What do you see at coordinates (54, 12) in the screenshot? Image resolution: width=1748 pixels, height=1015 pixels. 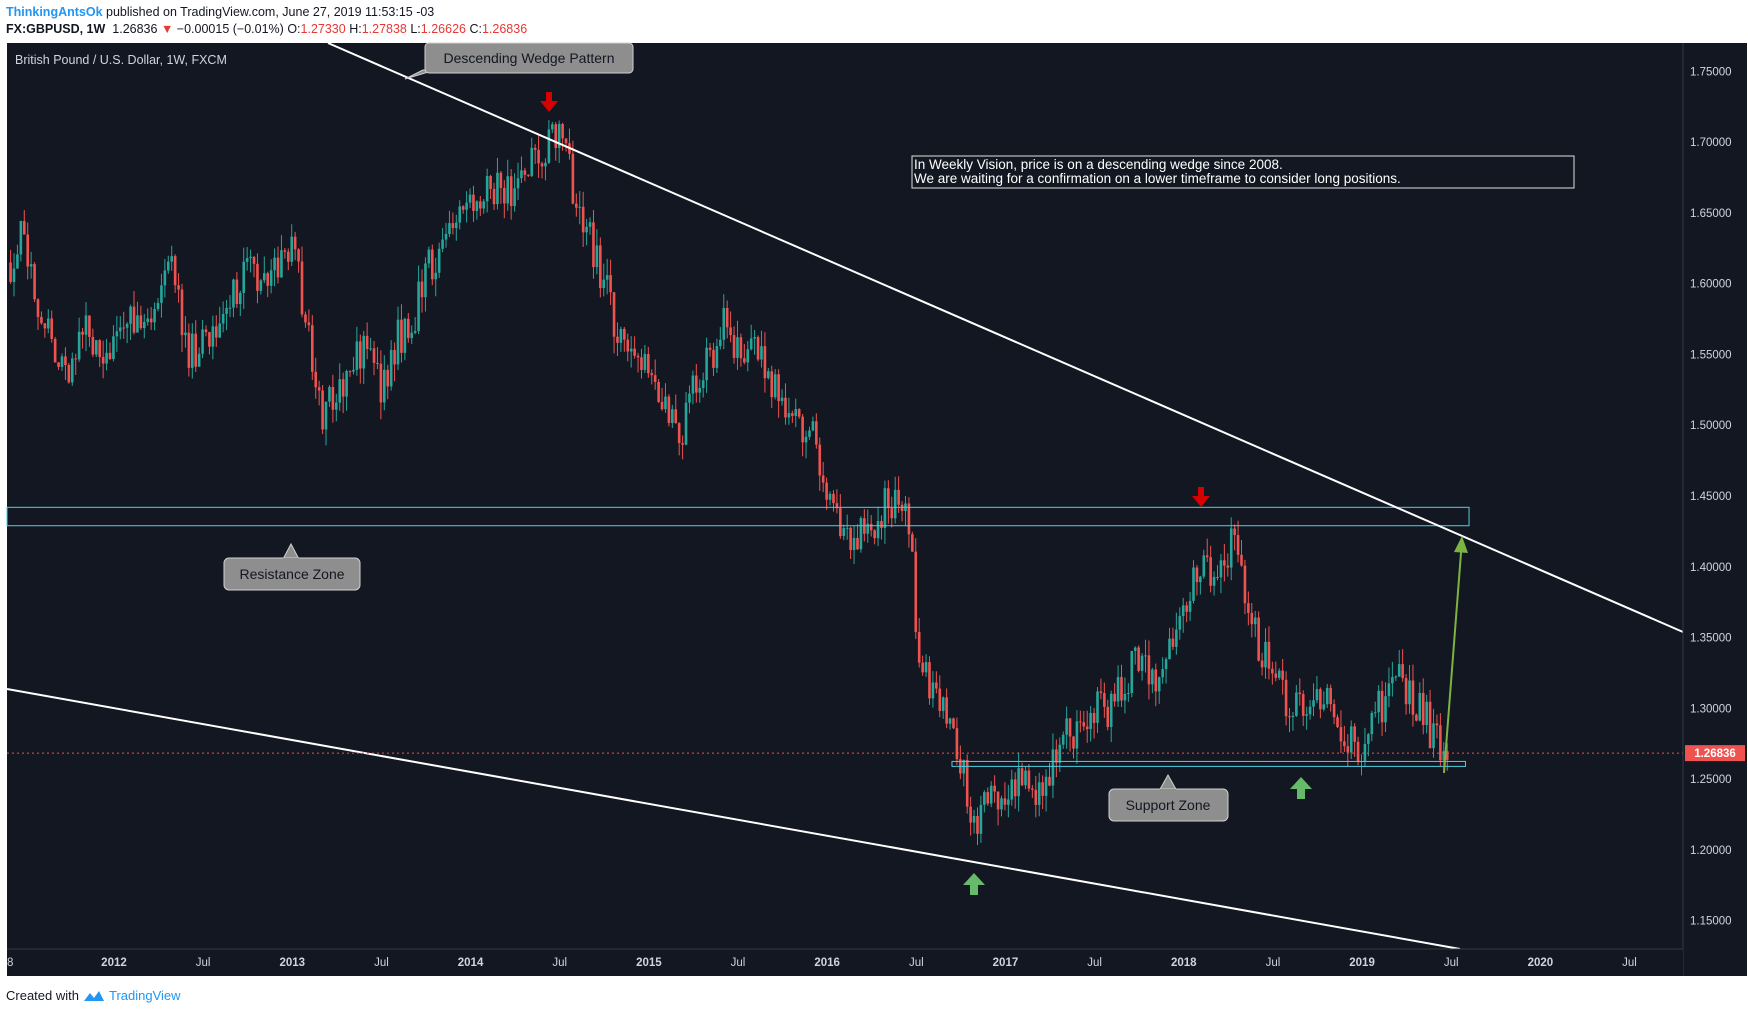 I see `author-link: ThinkingAntsOk` at bounding box center [54, 12].